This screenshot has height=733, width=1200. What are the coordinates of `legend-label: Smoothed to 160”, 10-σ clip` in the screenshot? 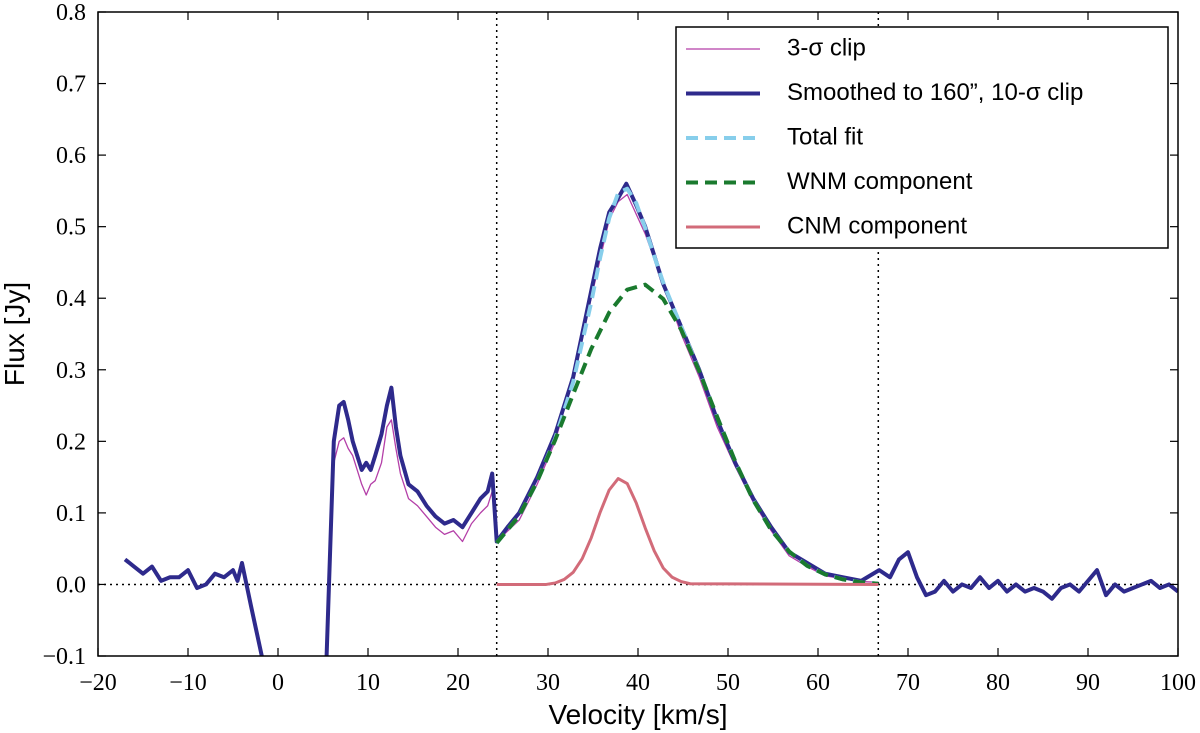 It's located at (935, 92).